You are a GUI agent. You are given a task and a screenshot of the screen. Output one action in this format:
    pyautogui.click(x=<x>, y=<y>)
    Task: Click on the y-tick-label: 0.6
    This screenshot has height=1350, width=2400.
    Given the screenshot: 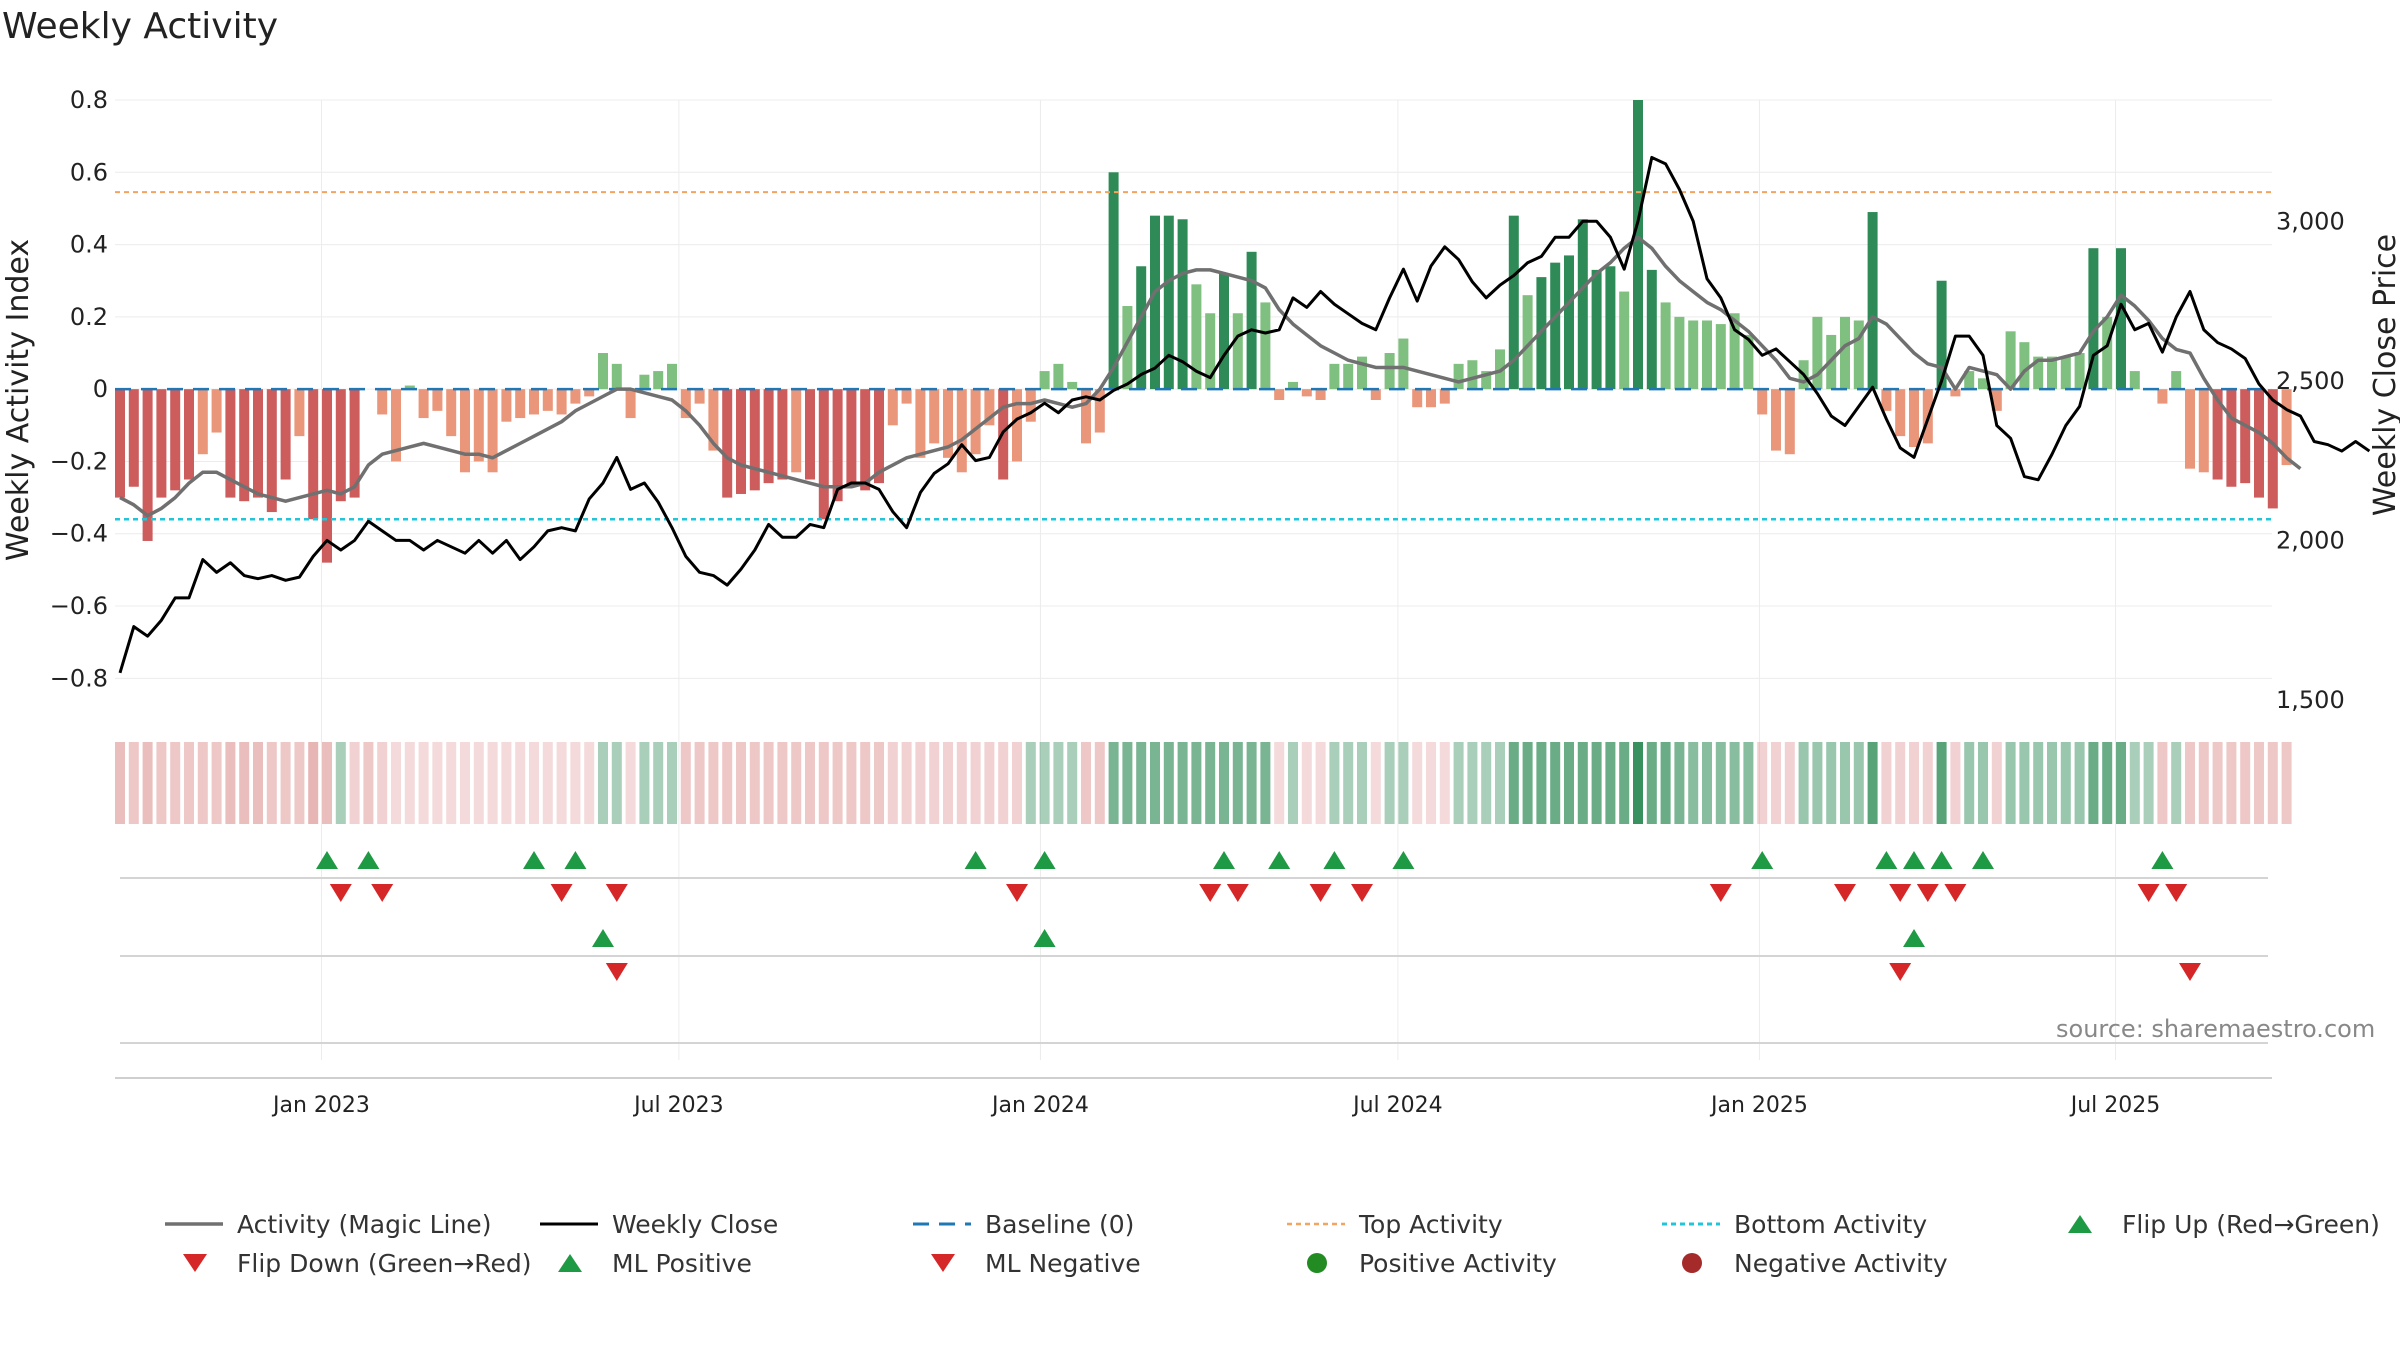 What is the action you would take?
    pyautogui.click(x=89, y=172)
    